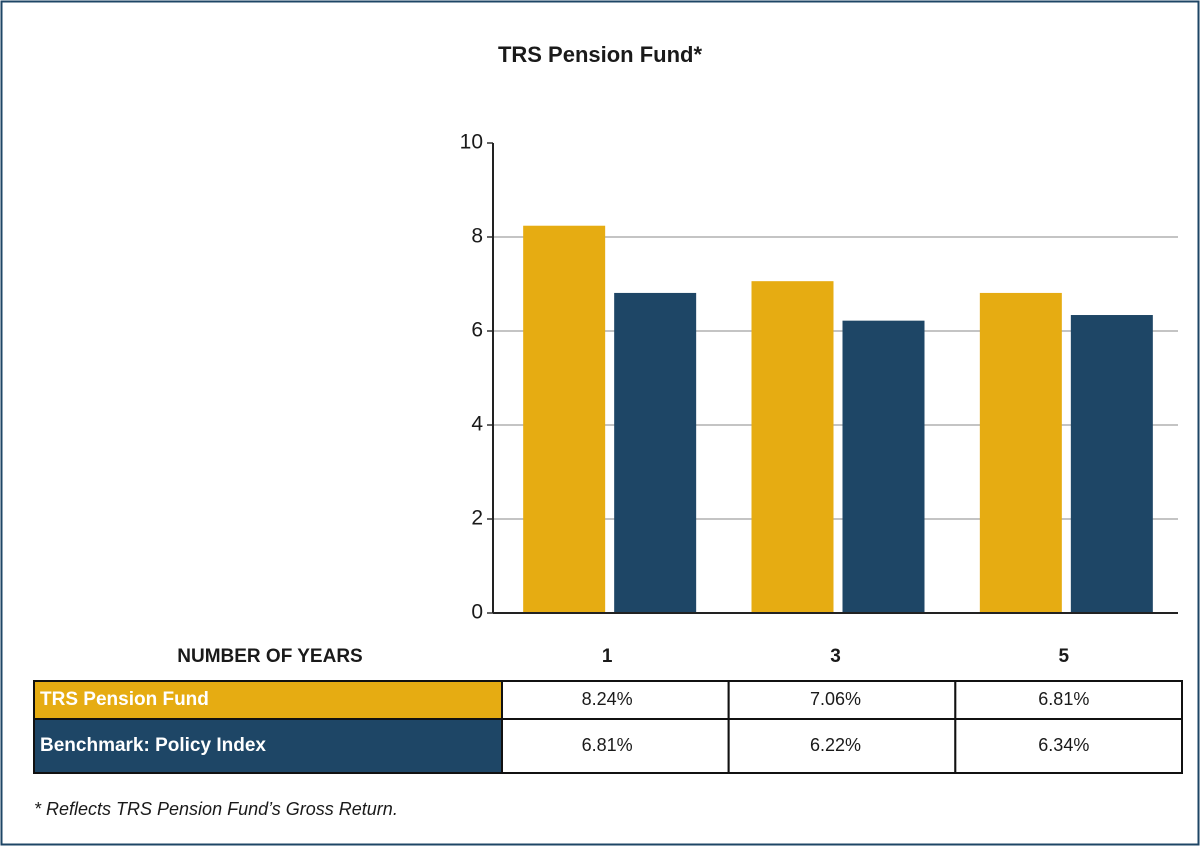 Image resolution: width=1200 pixels, height=846 pixels. What do you see at coordinates (600, 54) in the screenshot?
I see `chart-title: TRS Pension Fund*` at bounding box center [600, 54].